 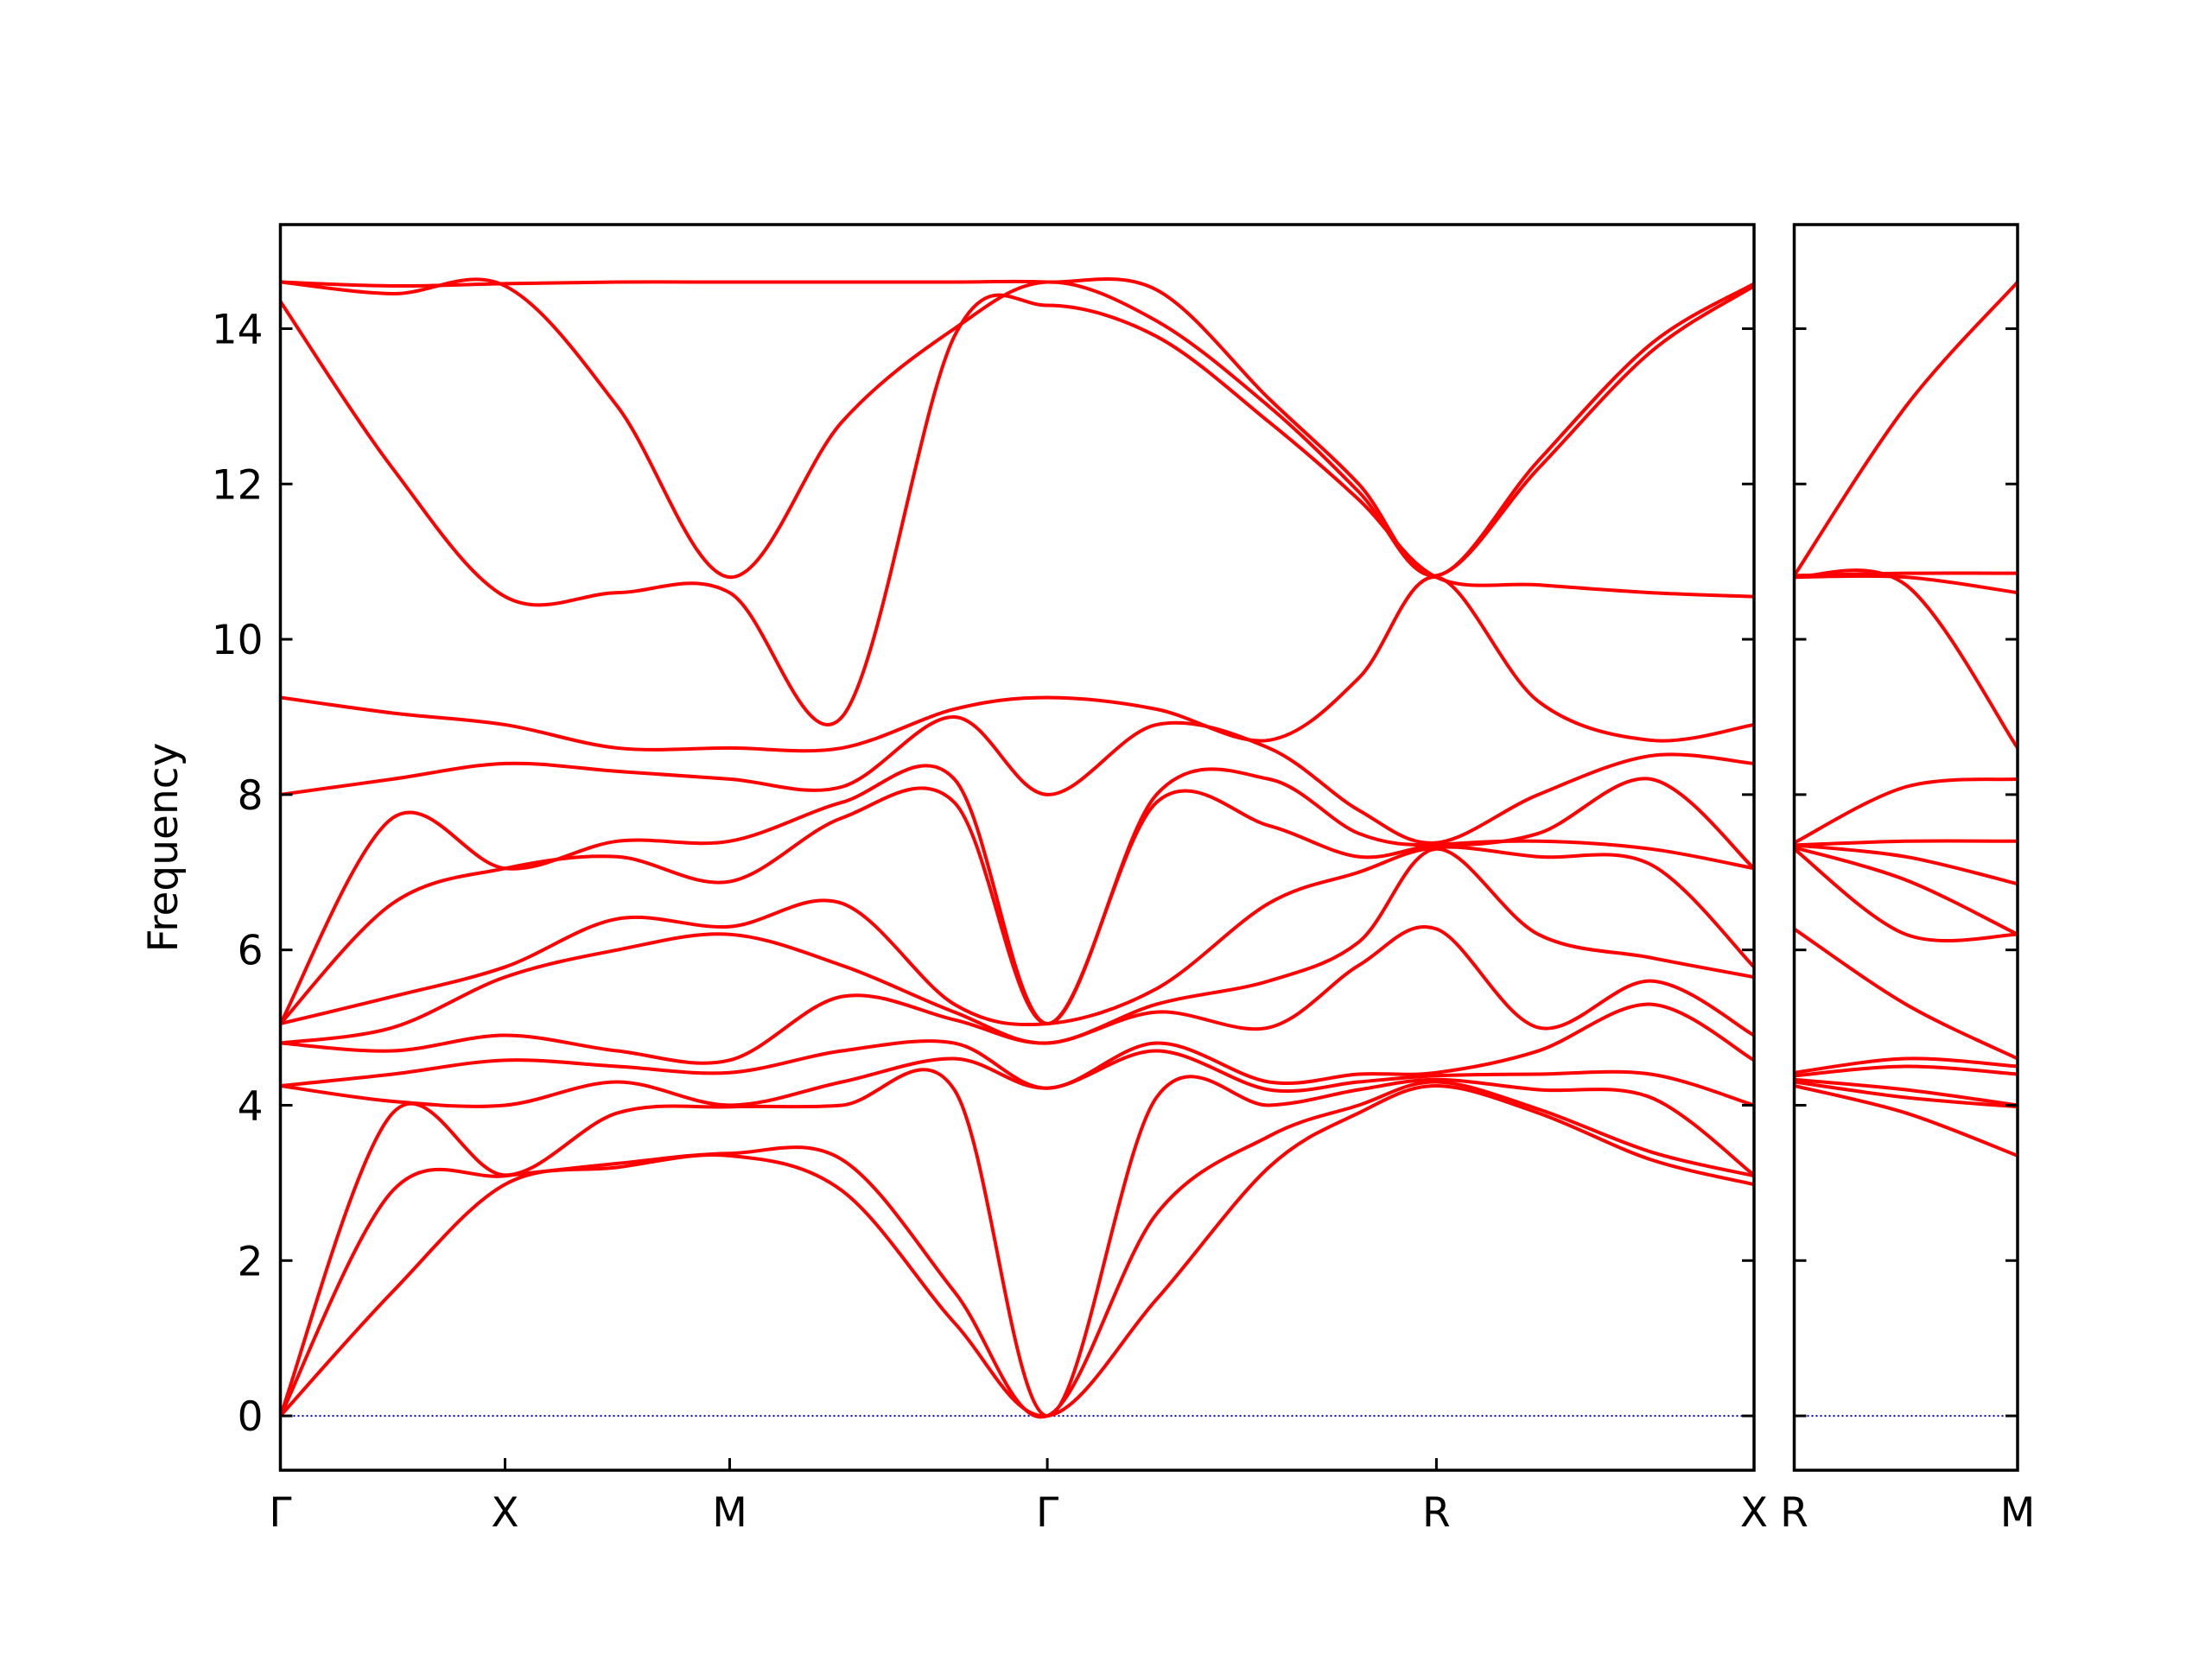 What do you see at coordinates (251, 796) in the screenshot?
I see `y-tick-label: 8` at bounding box center [251, 796].